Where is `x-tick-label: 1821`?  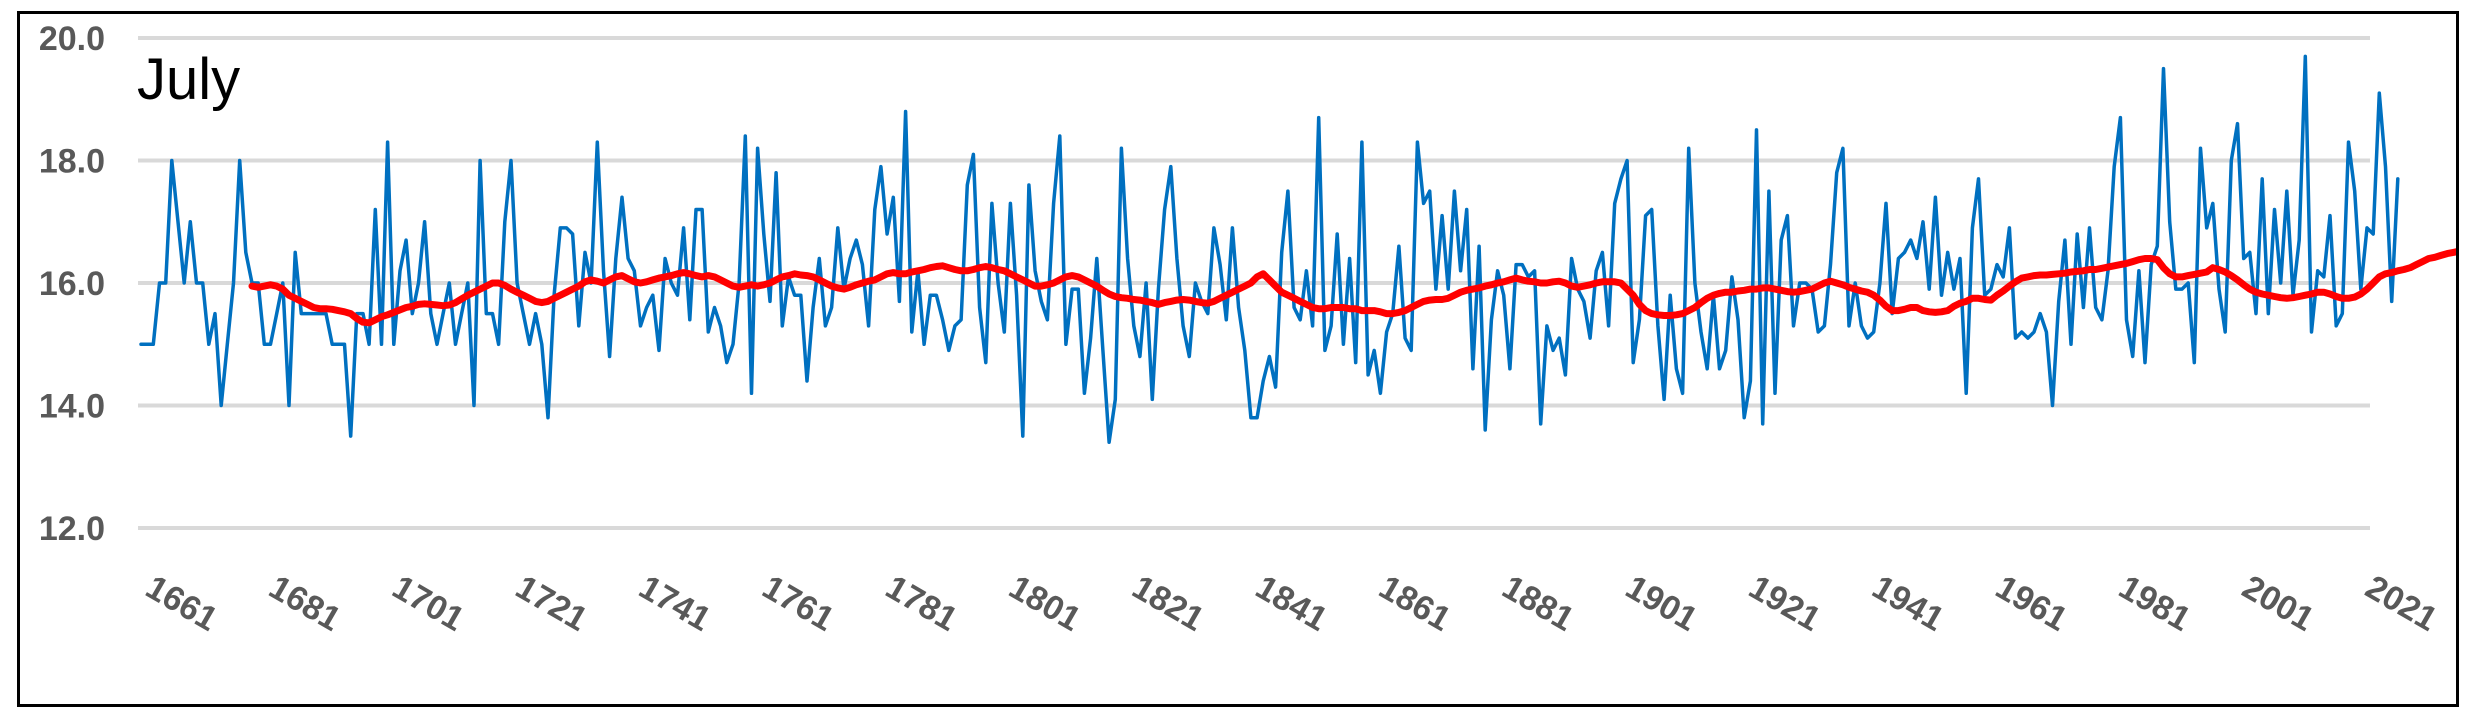 x-tick-label: 1821 is located at coordinates (1168, 603).